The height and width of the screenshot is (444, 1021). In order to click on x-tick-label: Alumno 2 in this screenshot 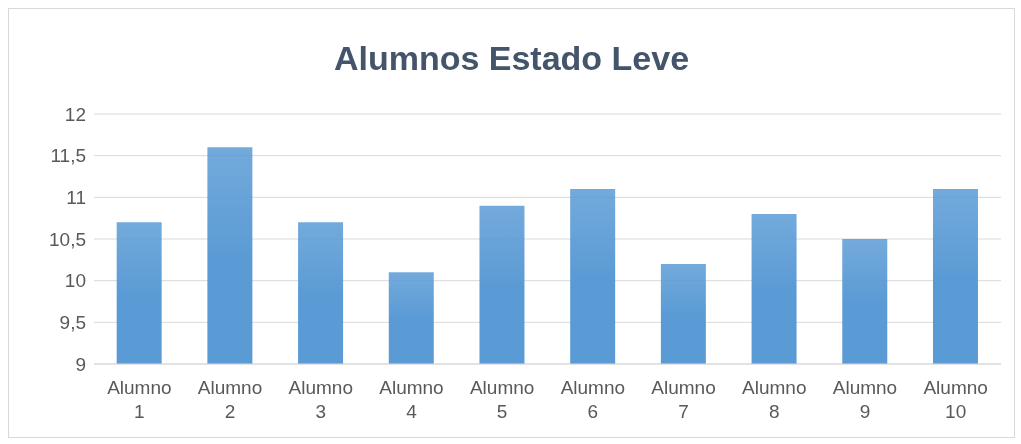, I will do `click(230, 399)`.